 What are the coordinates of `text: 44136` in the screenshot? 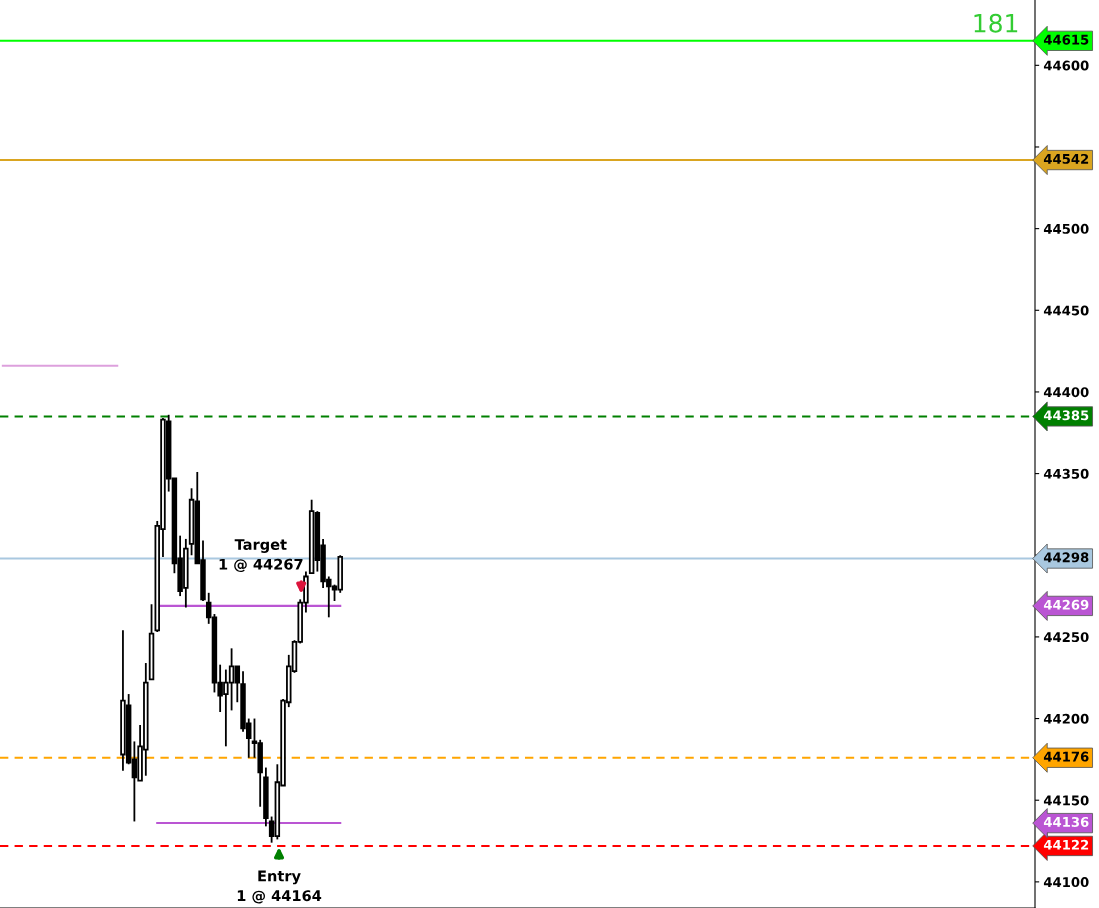 It's located at (1066, 821).